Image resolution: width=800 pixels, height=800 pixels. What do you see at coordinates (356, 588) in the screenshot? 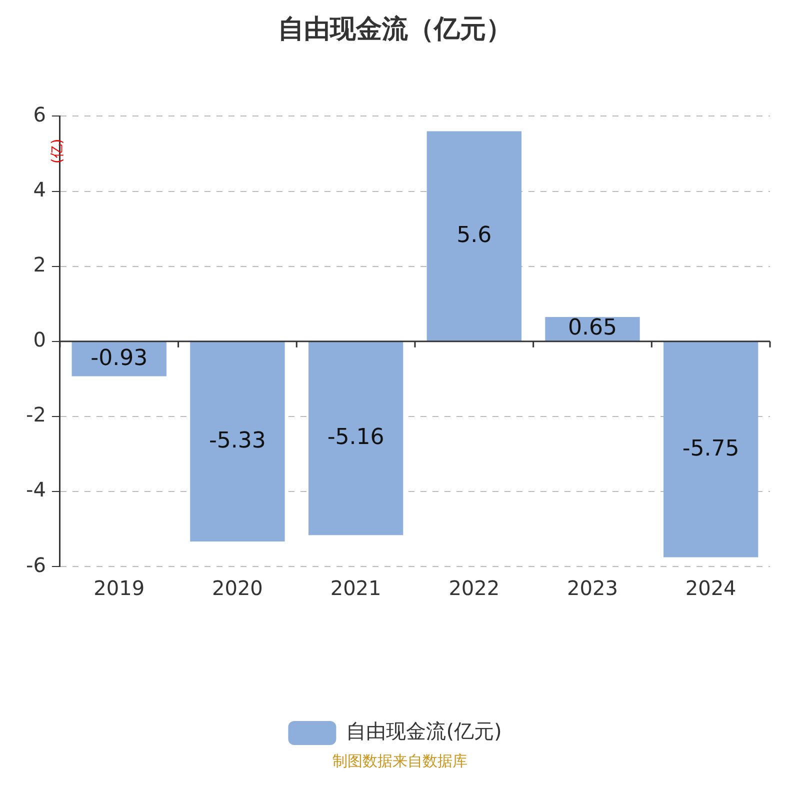
I see `x-tick-label: 2021` at bounding box center [356, 588].